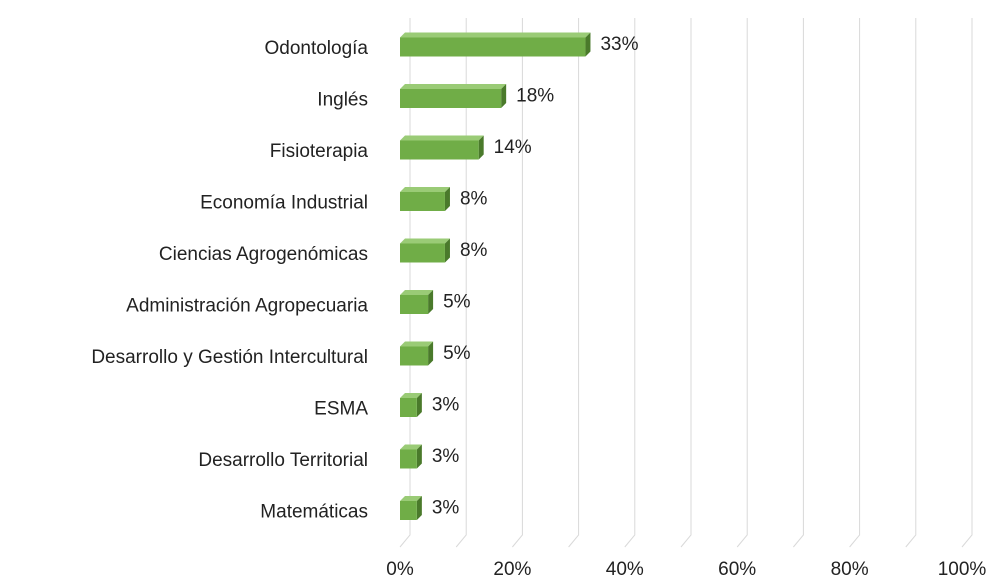 The image size is (987, 583). I want to click on y-tick-label: Desarrollo y Gestión Intercultural, so click(229, 357).